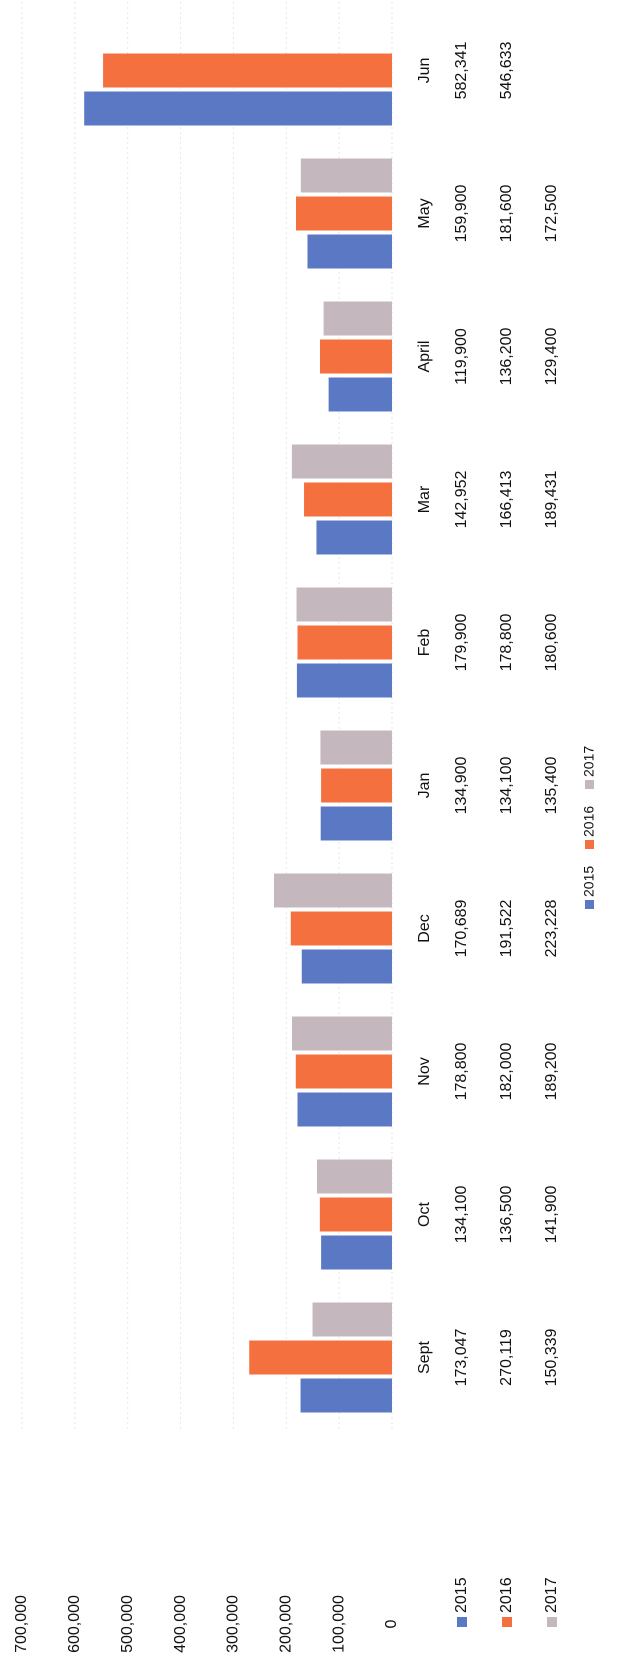 Image resolution: width=629 pixels, height=1669 pixels. I want to click on table-value: 546,633, so click(506, 70).